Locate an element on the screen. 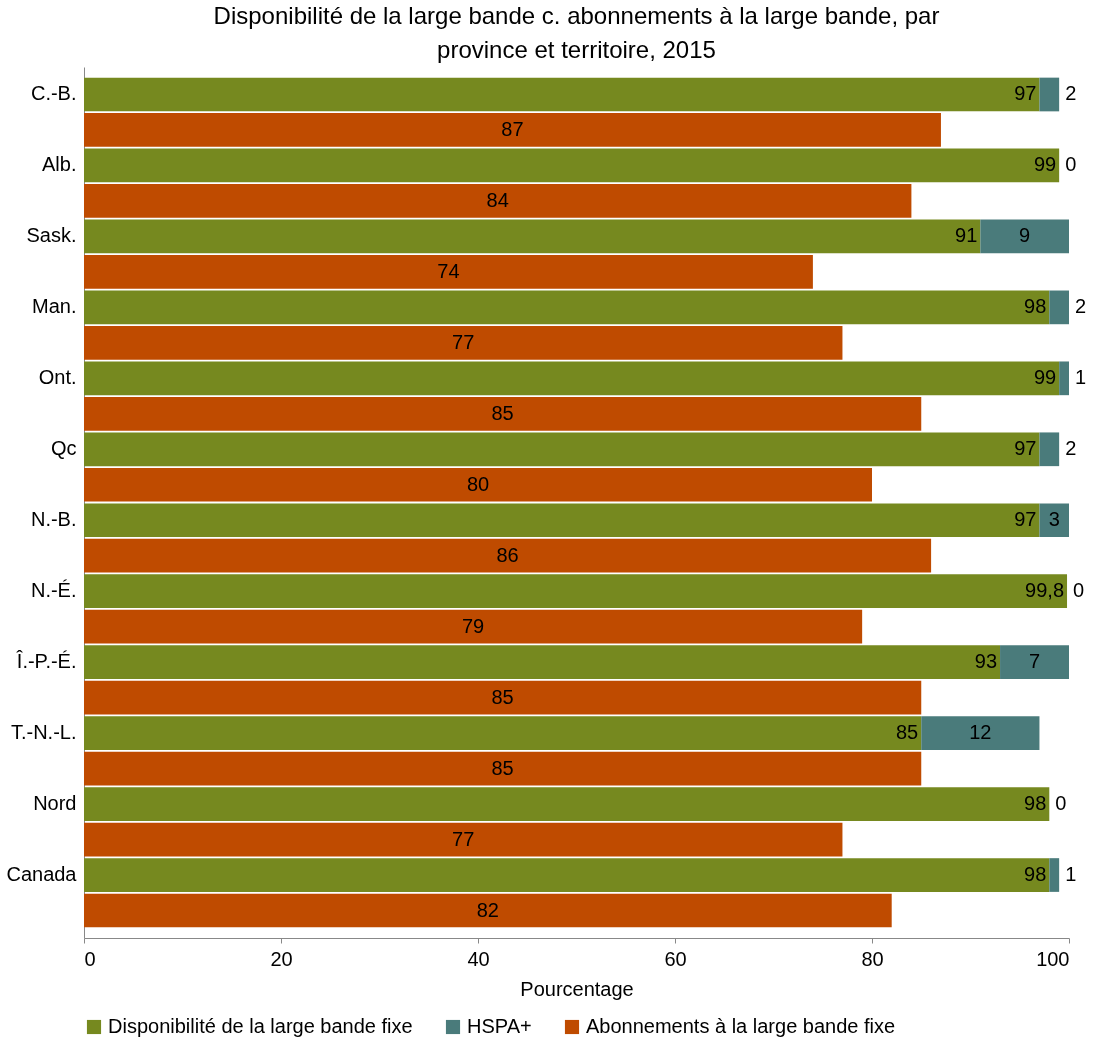  data-label: 3 is located at coordinates (1054, 519).